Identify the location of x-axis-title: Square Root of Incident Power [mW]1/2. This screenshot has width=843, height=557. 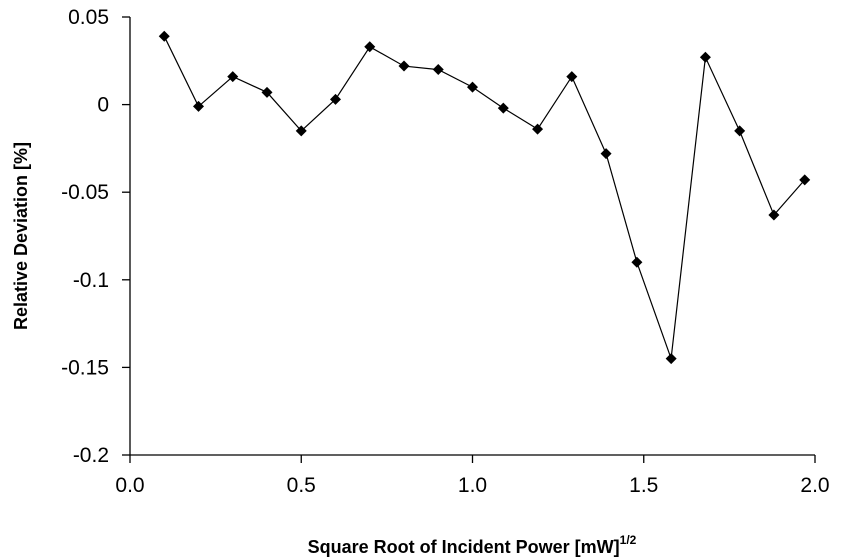
(472, 545).